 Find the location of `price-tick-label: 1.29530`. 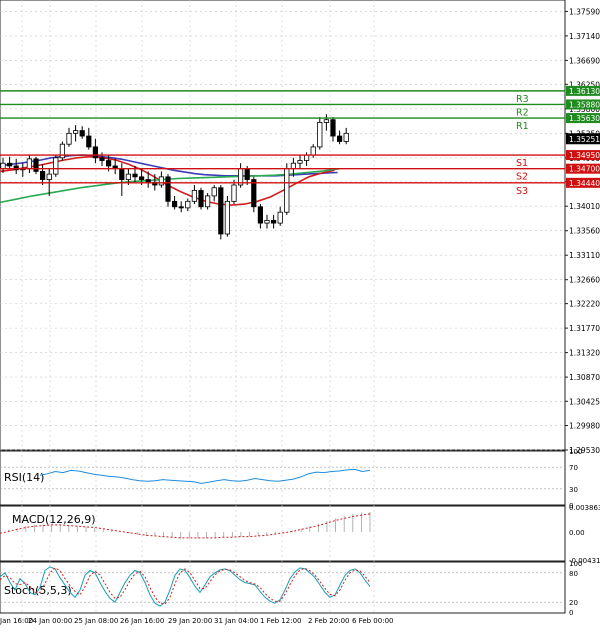

price-tick-label: 1.29530 is located at coordinates (584, 450).